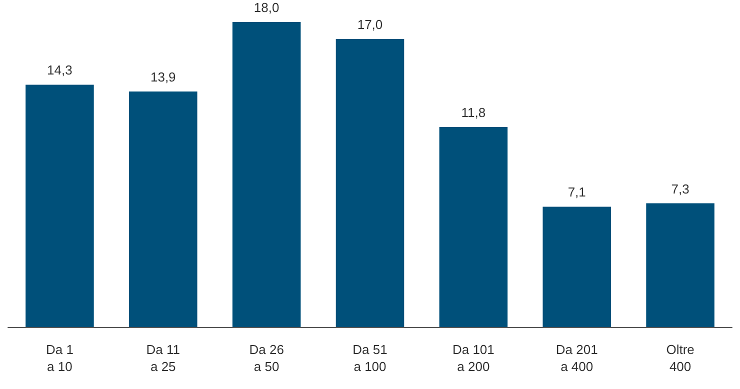 The image size is (740, 389). I want to click on data-label: 7,3, so click(680, 188).